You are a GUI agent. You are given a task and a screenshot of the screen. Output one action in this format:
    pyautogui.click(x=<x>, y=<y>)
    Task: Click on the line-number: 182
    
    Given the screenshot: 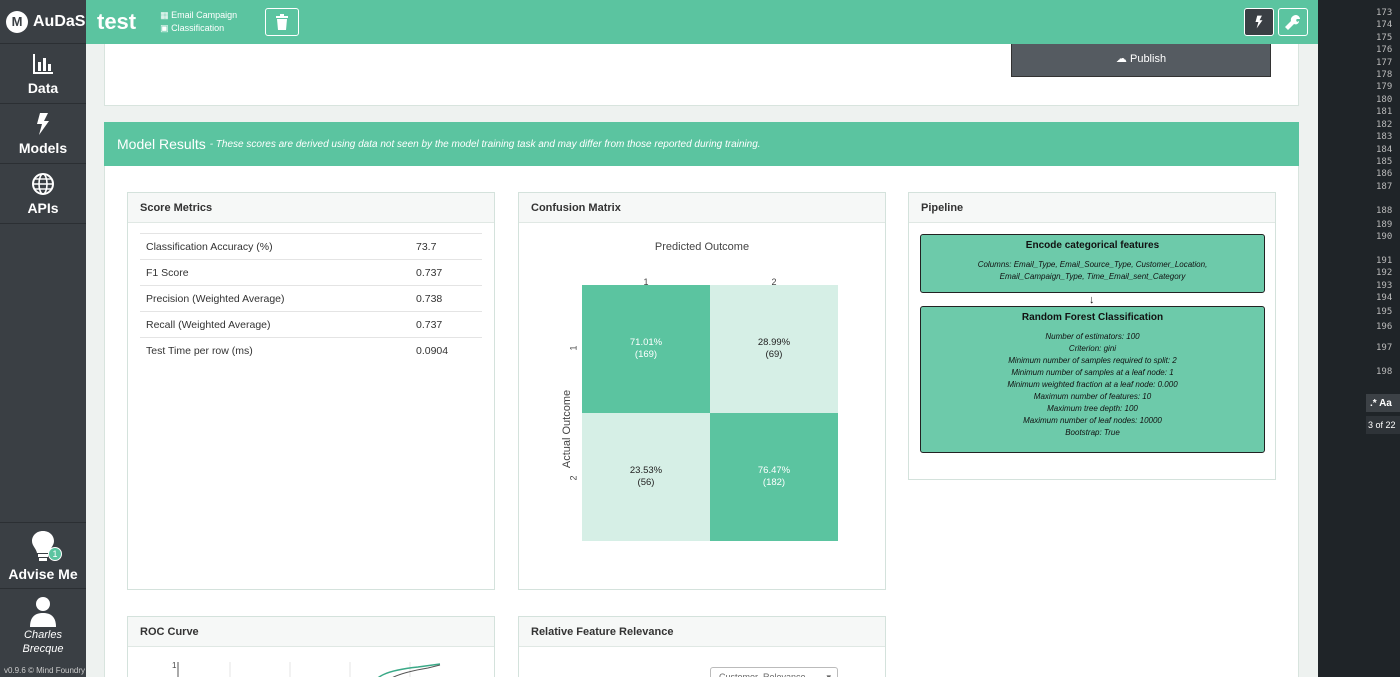 What is the action you would take?
    pyautogui.click(x=1384, y=125)
    